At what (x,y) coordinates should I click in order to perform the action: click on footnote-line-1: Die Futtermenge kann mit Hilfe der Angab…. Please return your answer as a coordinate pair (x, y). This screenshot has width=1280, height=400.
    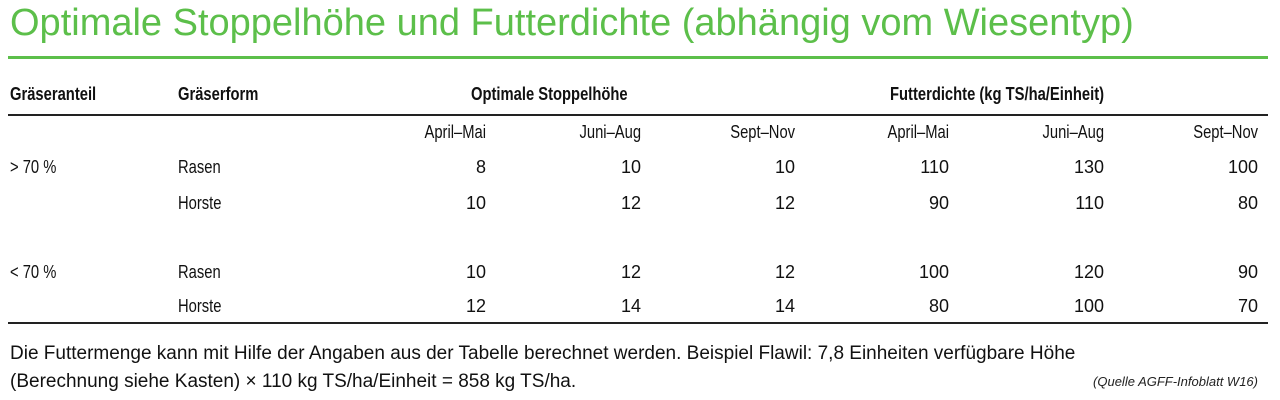
    Looking at the image, I should click on (543, 353).